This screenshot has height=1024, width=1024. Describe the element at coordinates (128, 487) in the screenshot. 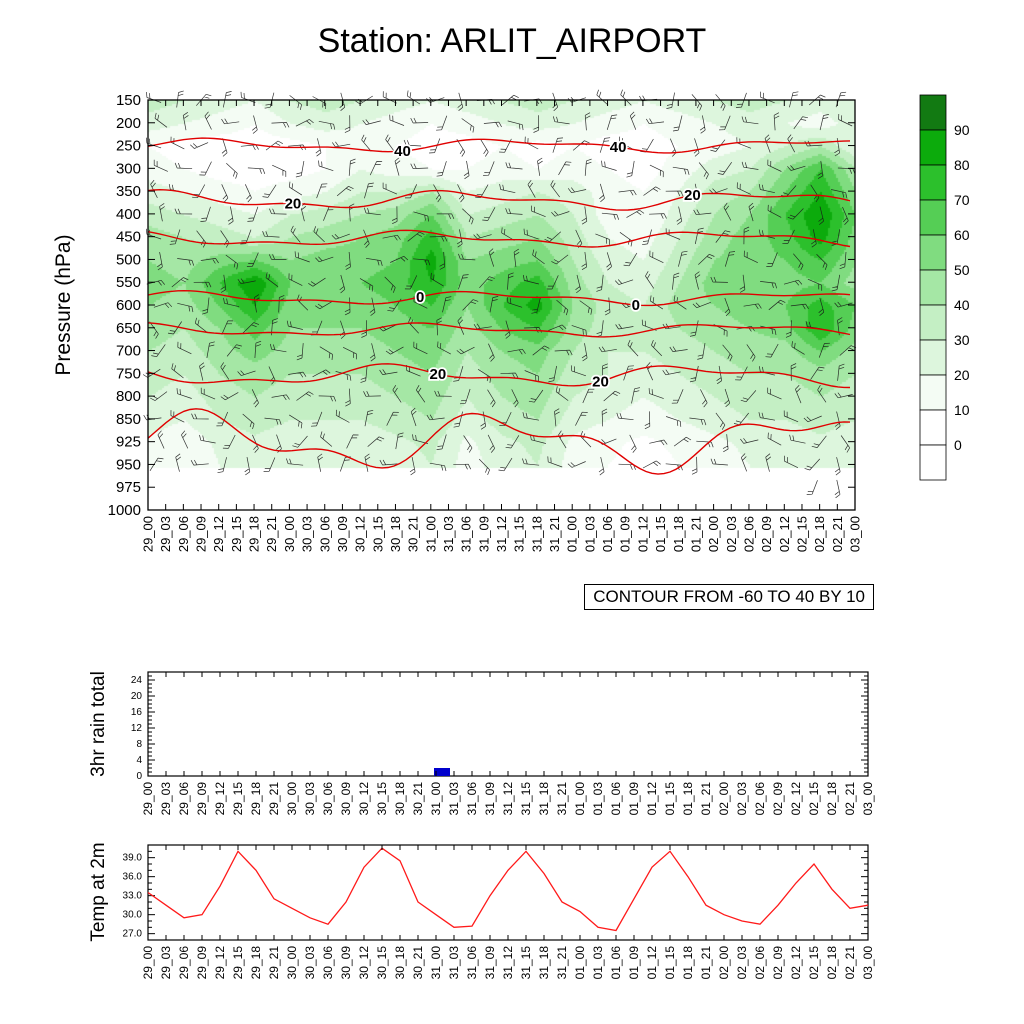

I see `svg-text: 975` at that location.